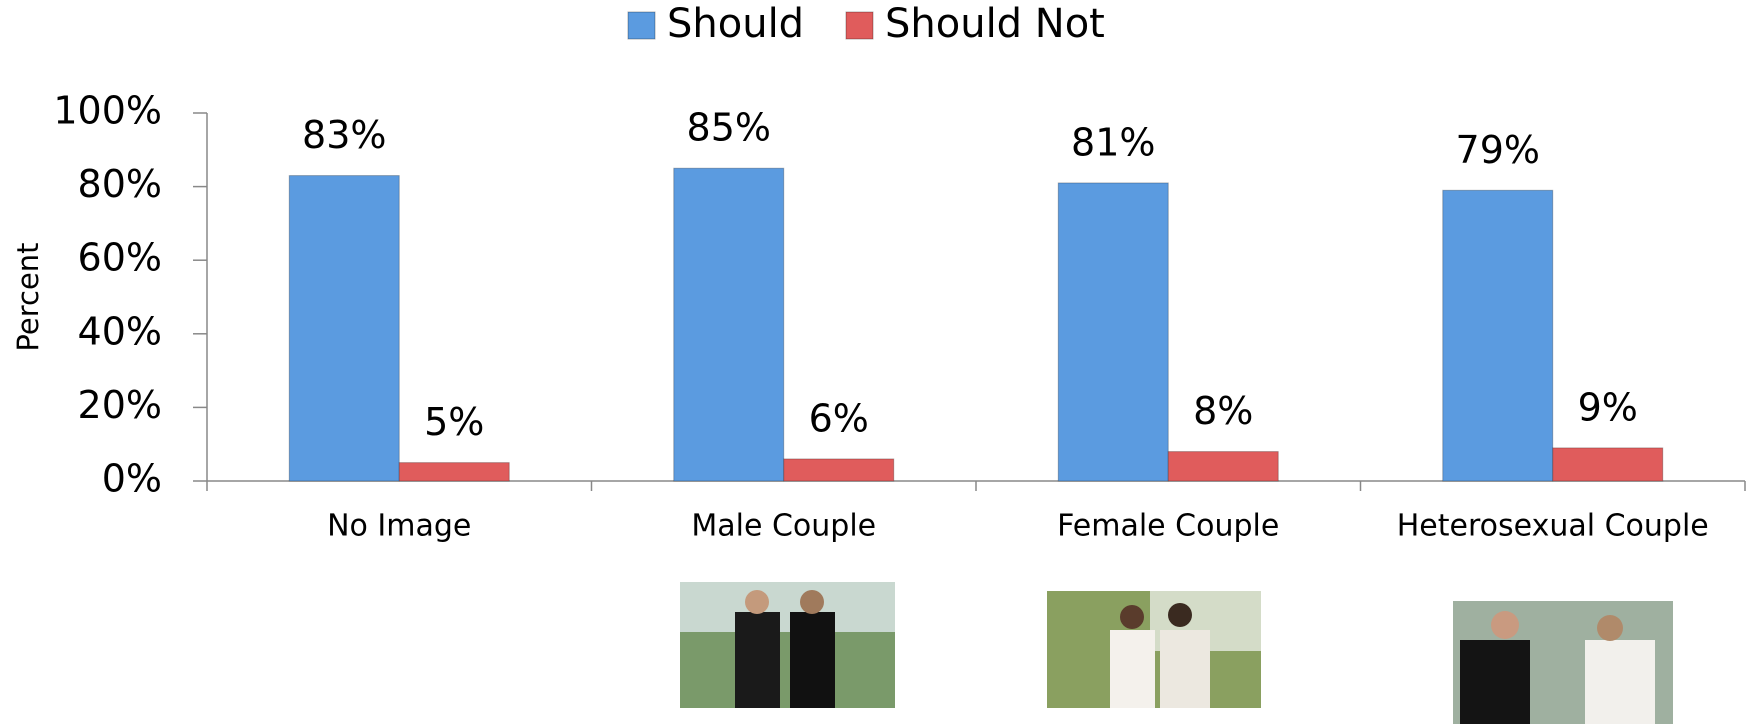  What do you see at coordinates (1168, 526) in the screenshot?
I see `x-tick-label: Female Couple` at bounding box center [1168, 526].